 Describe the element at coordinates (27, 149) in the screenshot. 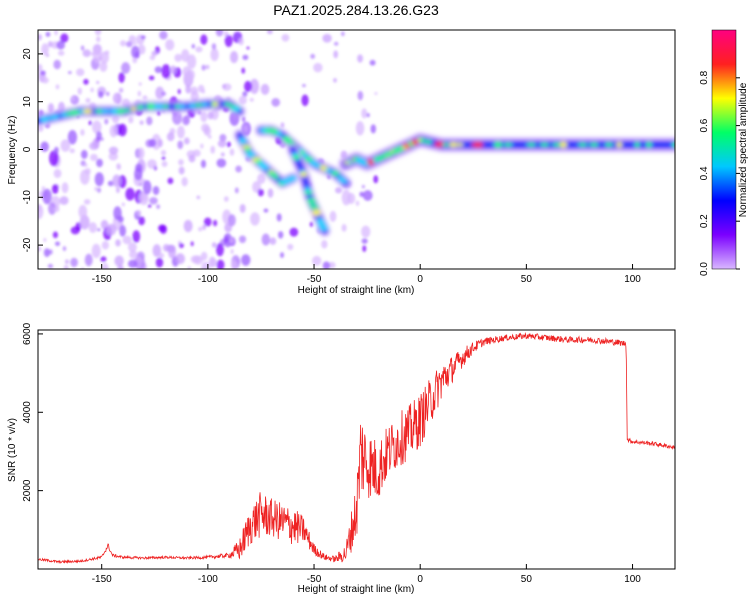

I see `y-tick-label: 0` at that location.